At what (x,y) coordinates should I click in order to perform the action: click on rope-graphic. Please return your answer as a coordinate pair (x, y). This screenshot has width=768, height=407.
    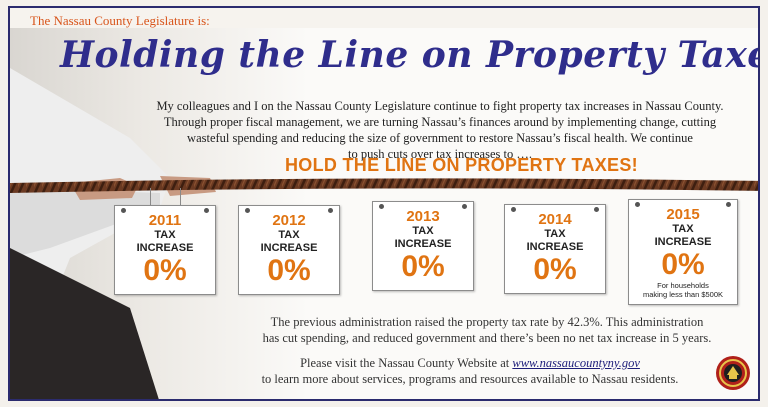
    Looking at the image, I should click on (384, 185).